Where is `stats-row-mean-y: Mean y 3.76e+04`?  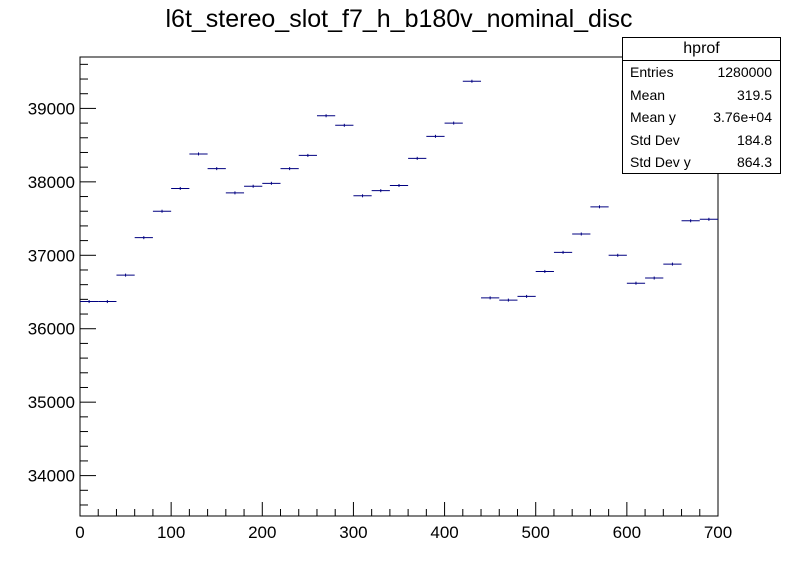 stats-row-mean-y: Mean y 3.76e+04 is located at coordinates (701, 117).